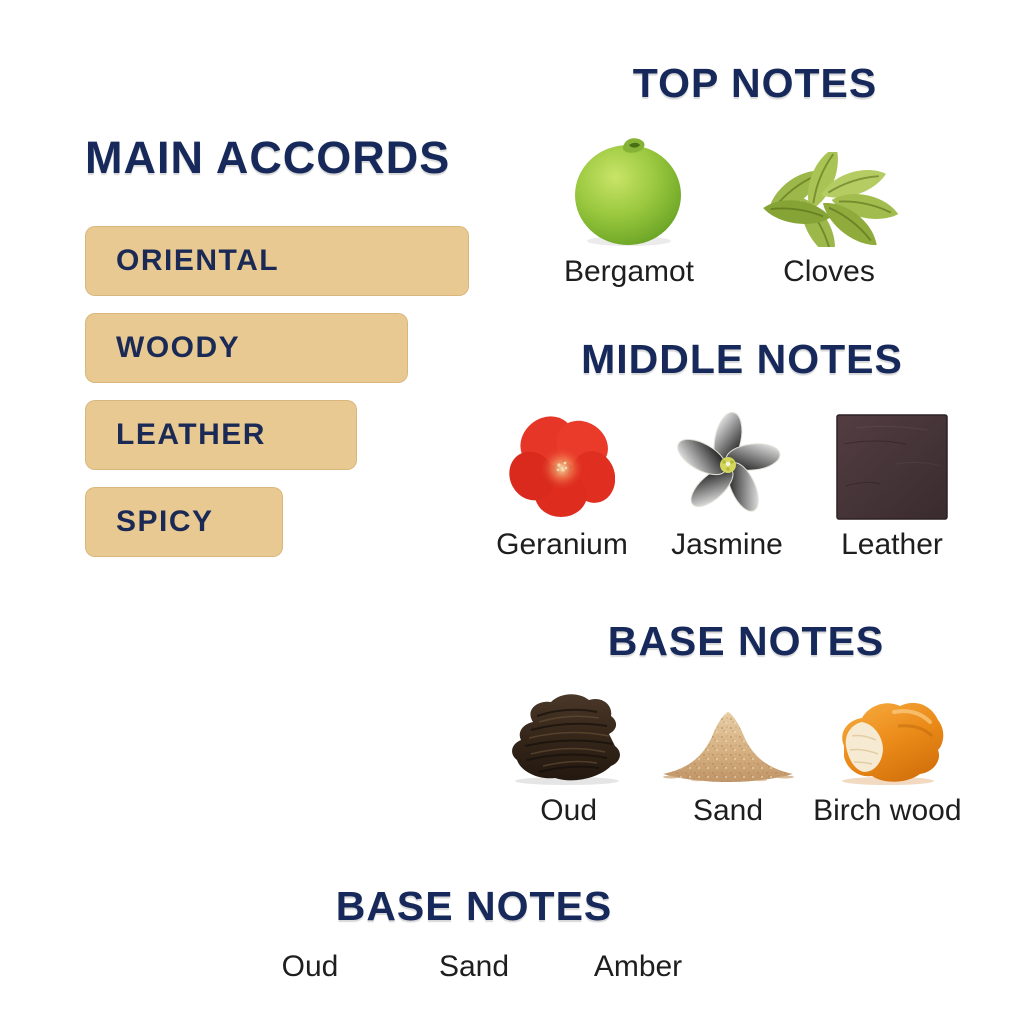  I want to click on note-label: Bergamot, so click(629, 271).